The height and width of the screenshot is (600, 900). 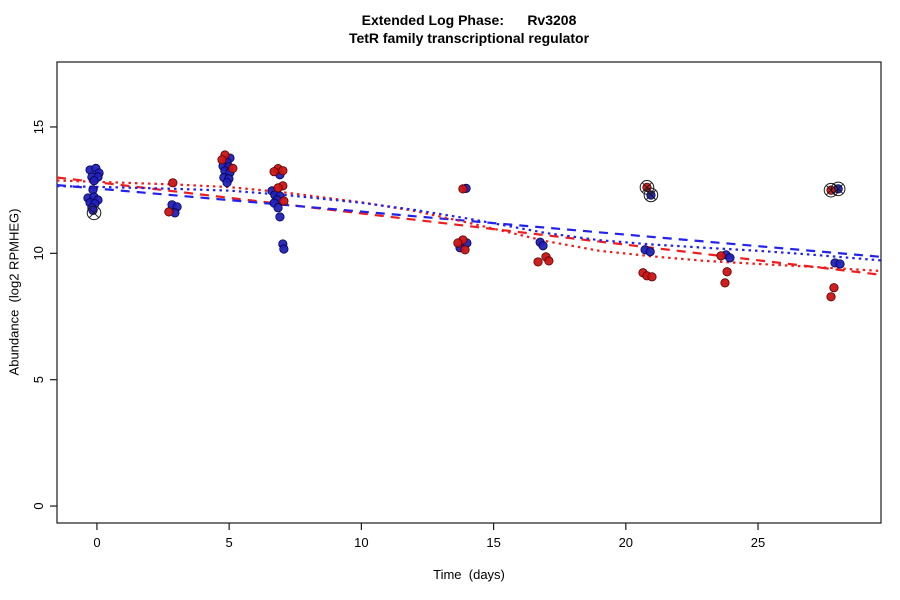 What do you see at coordinates (361, 542) in the screenshot?
I see `x-tick-label: 10` at bounding box center [361, 542].